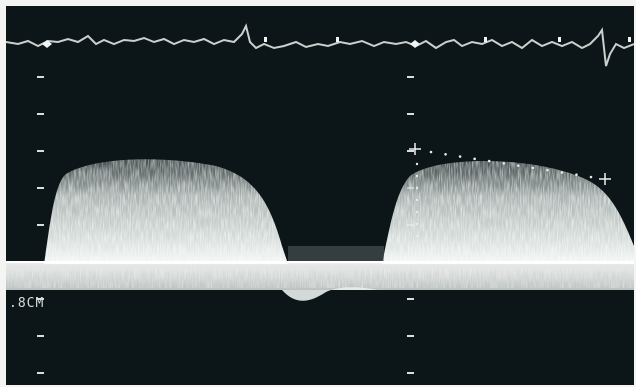 The width and height of the screenshot is (636, 387). Describe the element at coordinates (511, 164) in the screenshot. I see `caliper-dotted-line` at that location.